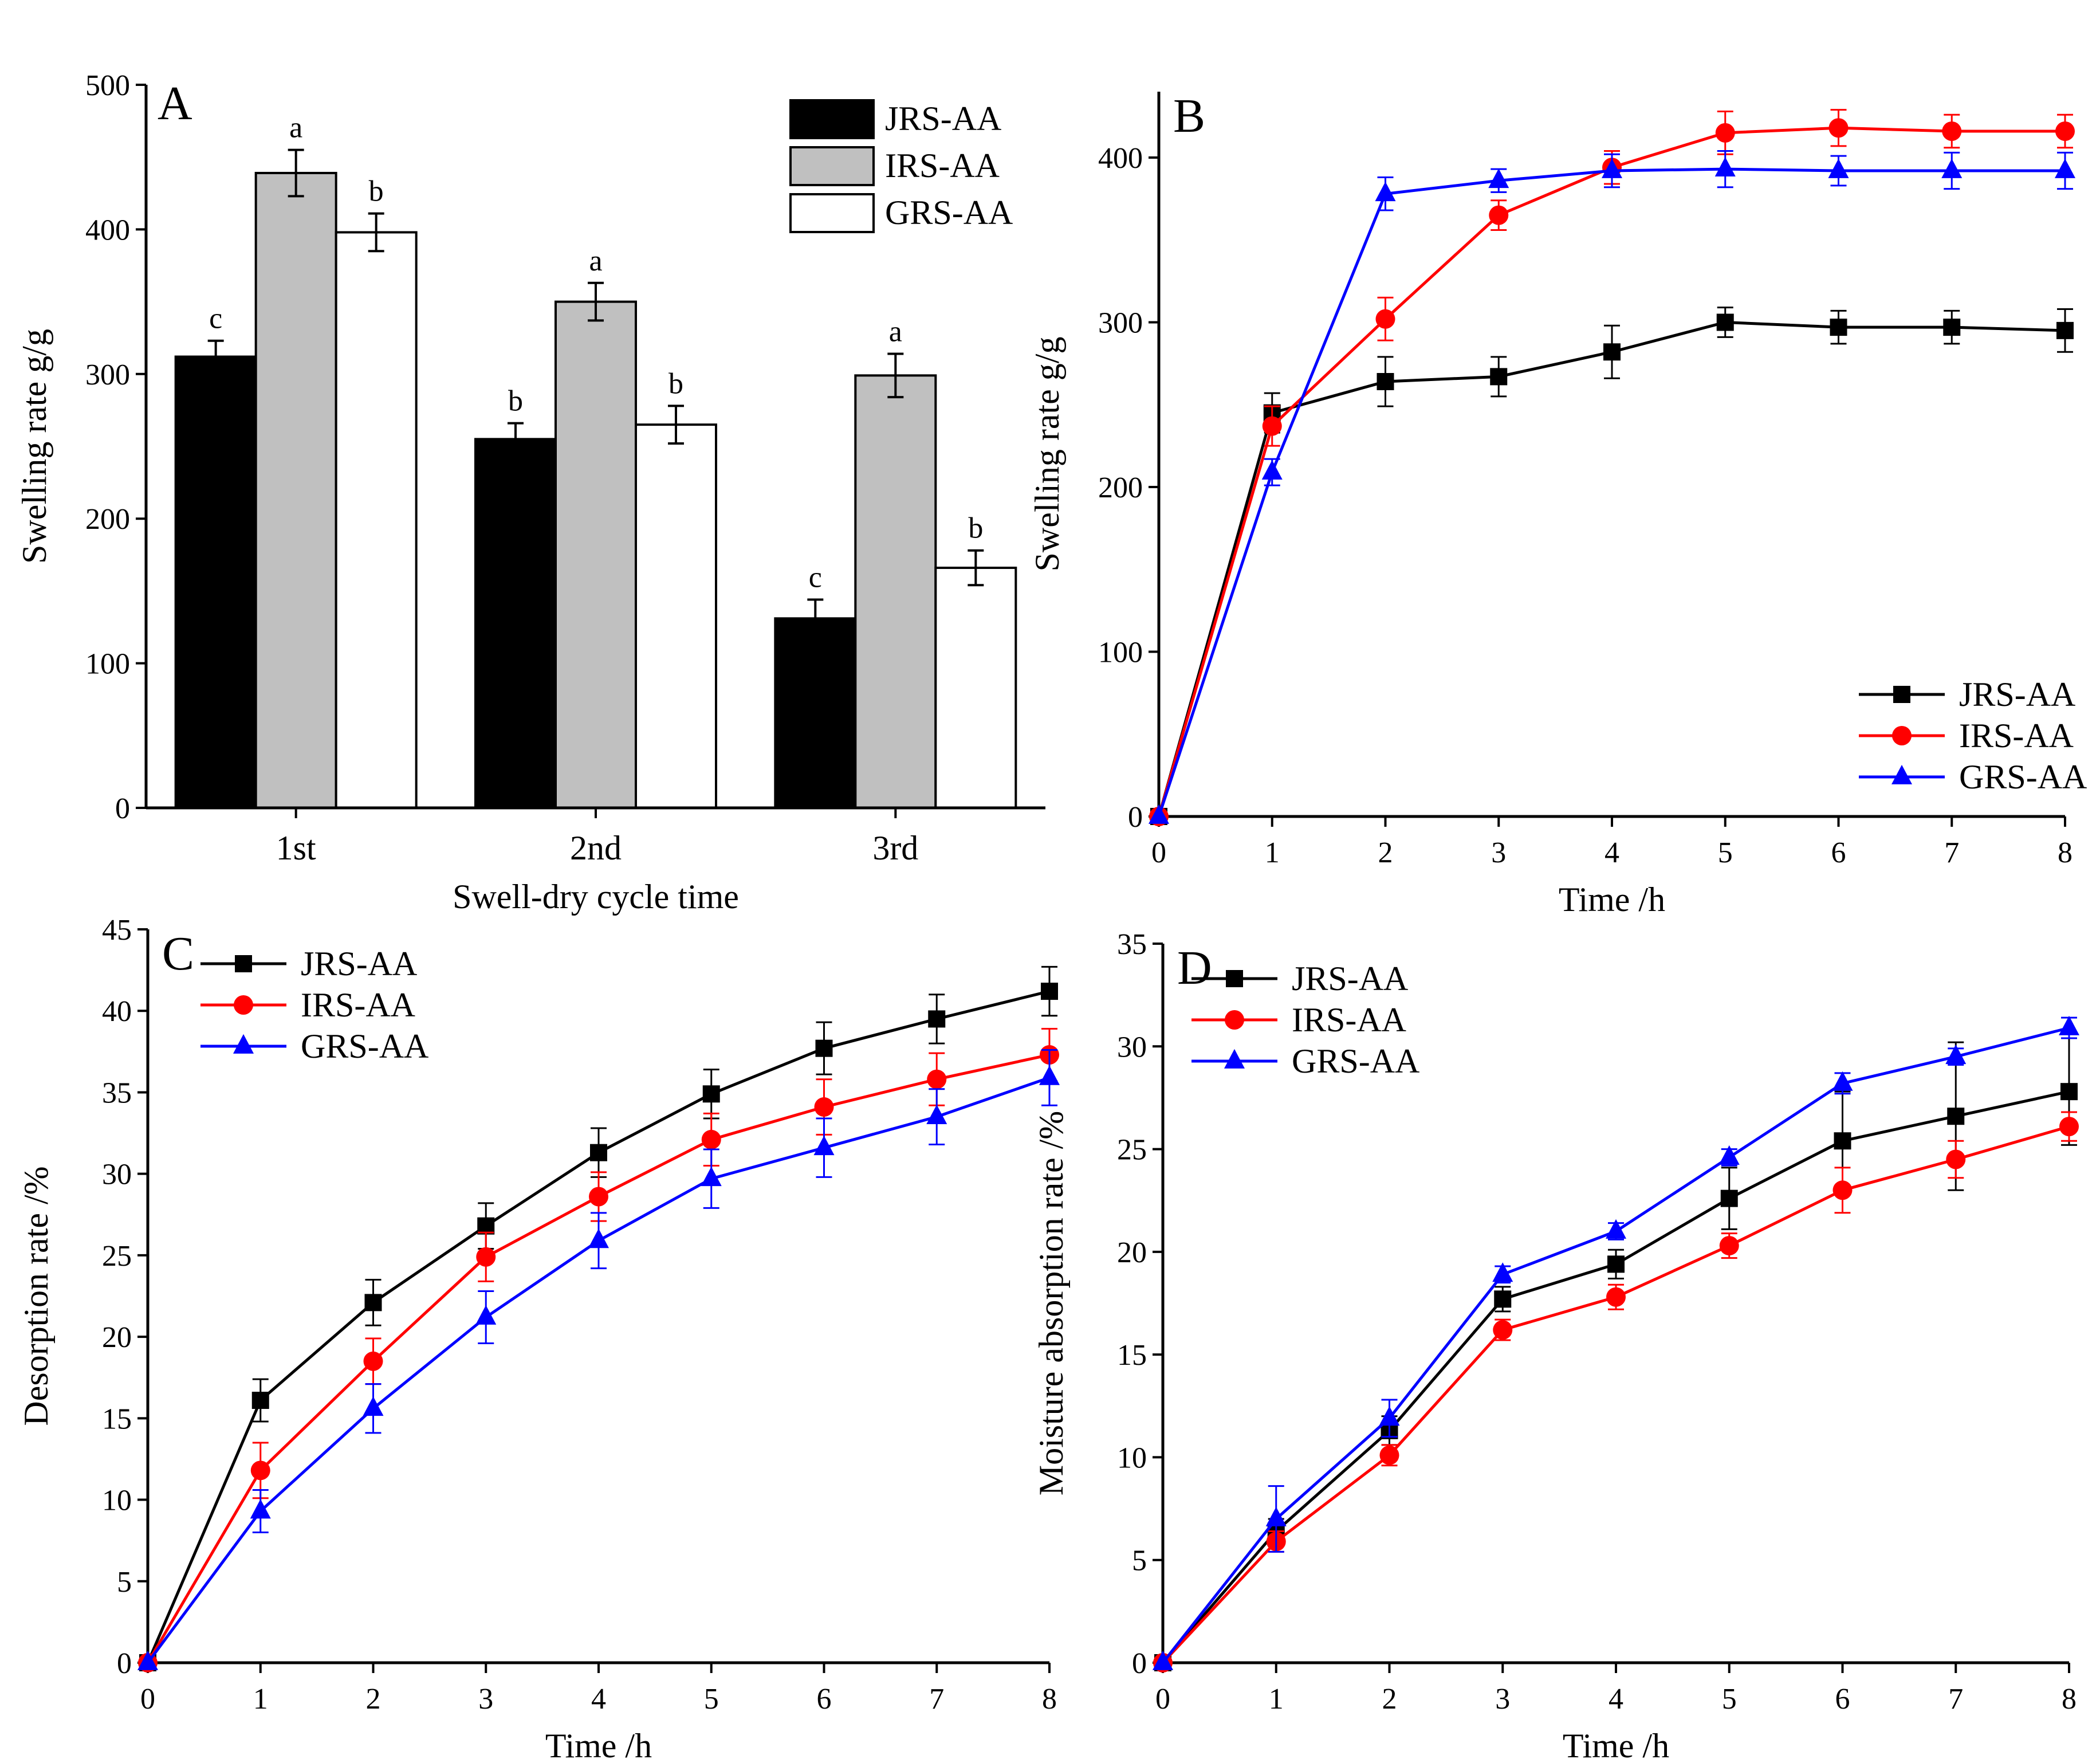 Image resolution: width=2100 pixels, height=1763 pixels. What do you see at coordinates (1901, 694) in the screenshot?
I see `panel-b-legend-square-marker` at bounding box center [1901, 694].